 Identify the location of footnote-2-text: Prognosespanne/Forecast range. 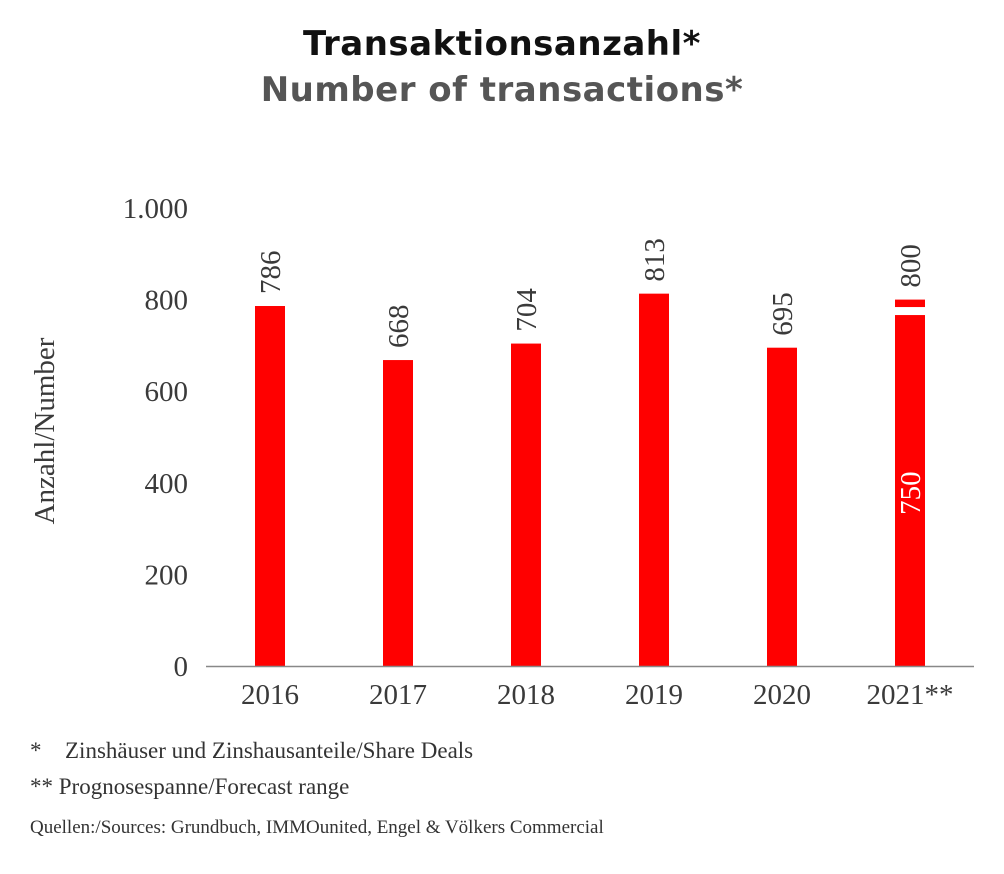
(204, 786).